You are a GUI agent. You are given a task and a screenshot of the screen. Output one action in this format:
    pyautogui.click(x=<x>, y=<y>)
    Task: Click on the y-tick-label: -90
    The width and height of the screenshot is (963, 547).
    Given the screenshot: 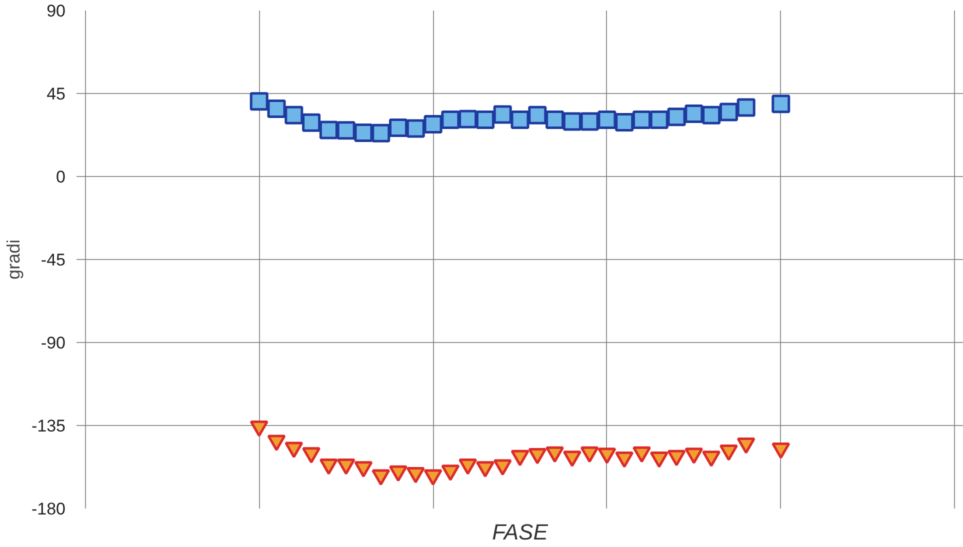 What is the action you would take?
    pyautogui.click(x=53, y=343)
    